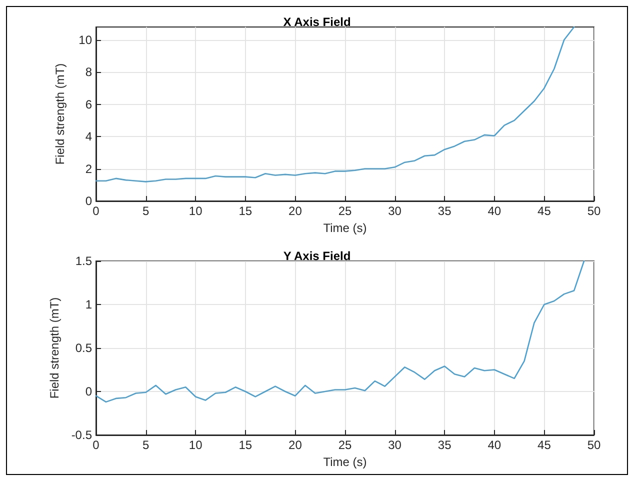 This screenshot has width=636, height=483. Describe the element at coordinates (83, 261) in the screenshot. I see `y-tick-label: 1.5` at that location.